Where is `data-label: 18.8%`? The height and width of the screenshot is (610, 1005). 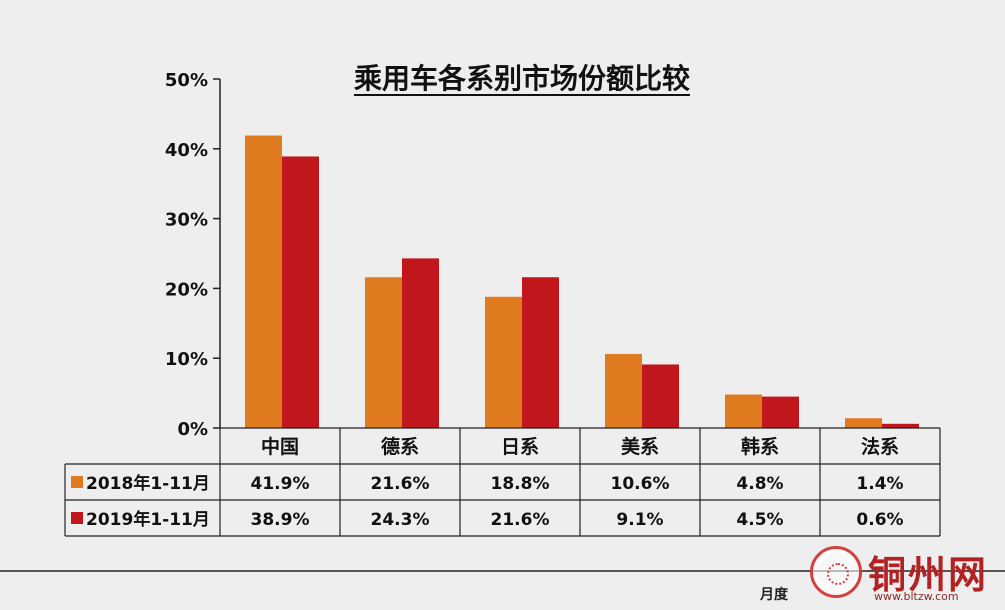
data-label: 18.8% is located at coordinates (520, 484).